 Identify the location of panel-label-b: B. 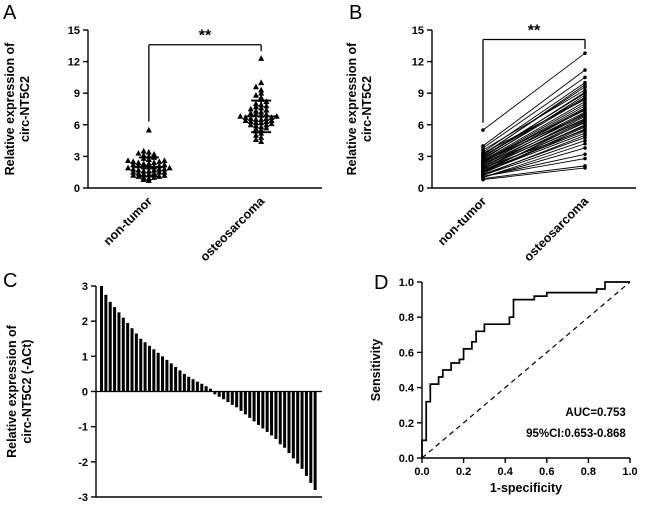
(356, 13).